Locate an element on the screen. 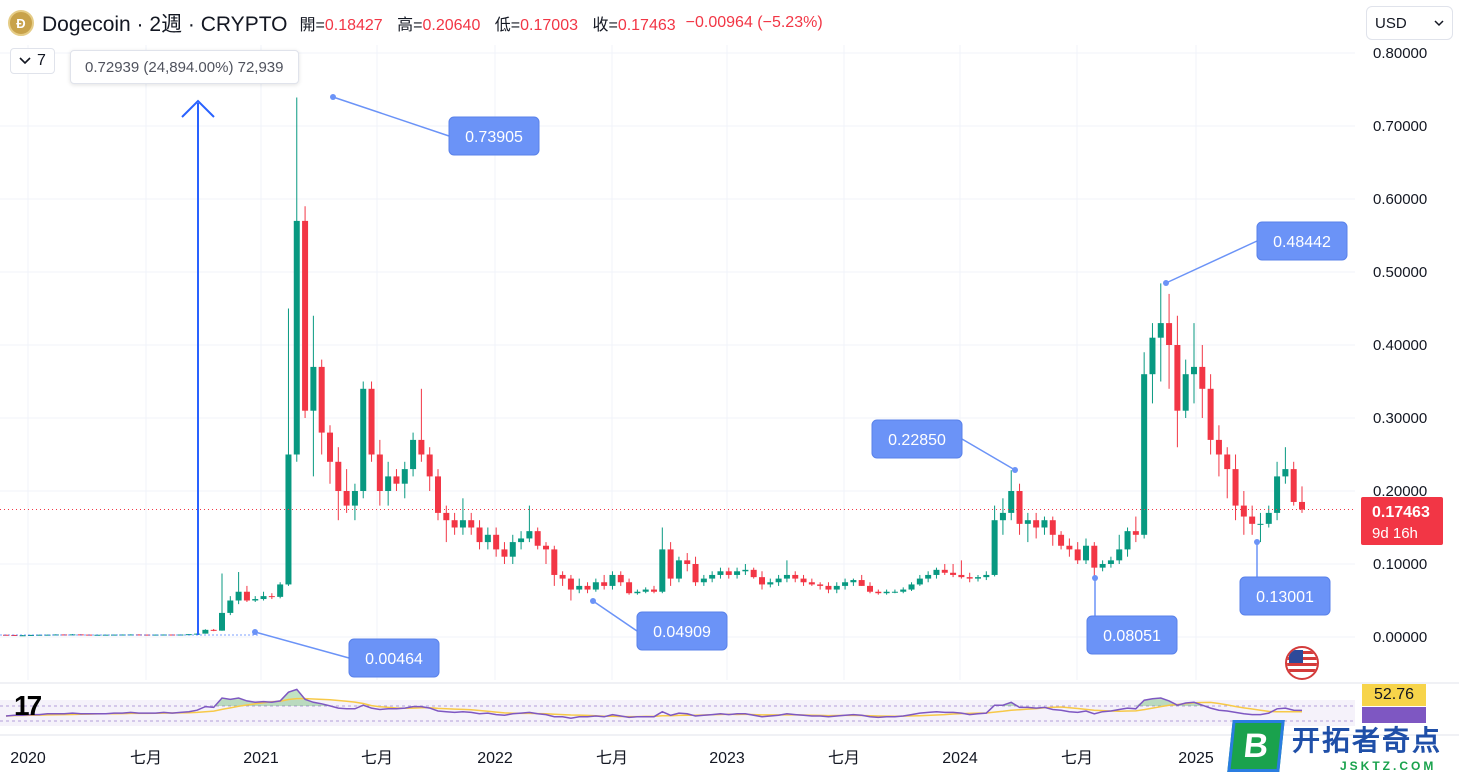  collapse-indicators-button: 7 is located at coordinates (32, 61).